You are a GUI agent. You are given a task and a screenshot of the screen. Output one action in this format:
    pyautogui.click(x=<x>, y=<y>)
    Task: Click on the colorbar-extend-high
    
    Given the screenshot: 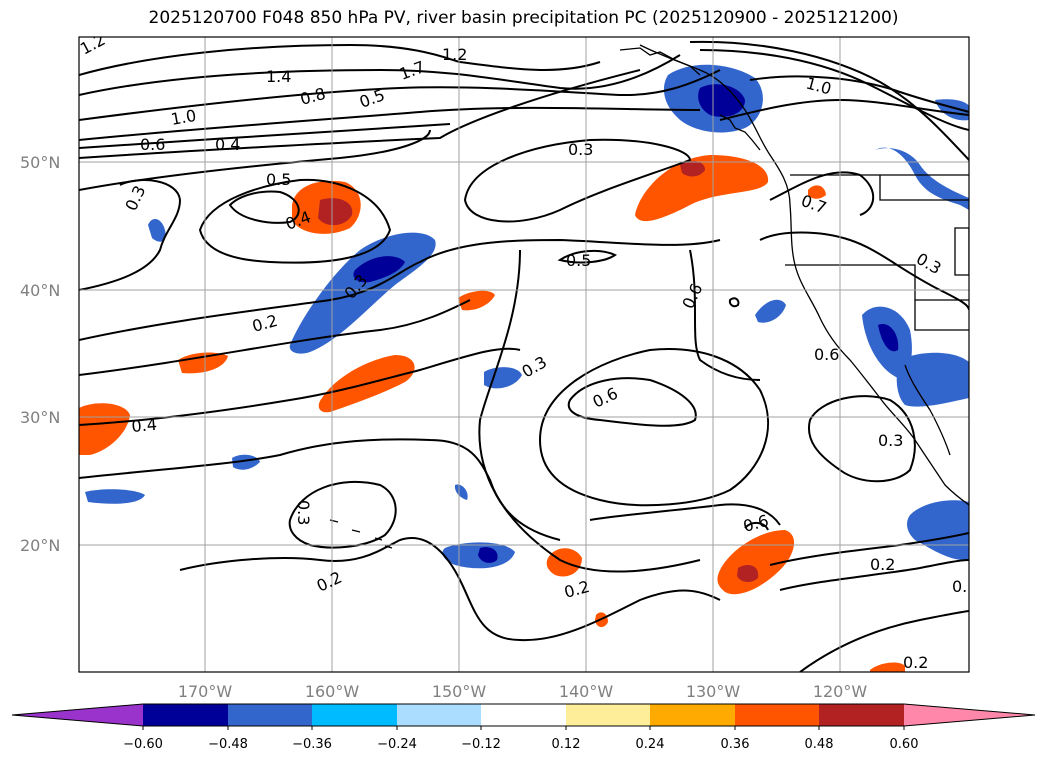 What is the action you would take?
    pyautogui.click(x=969, y=715)
    